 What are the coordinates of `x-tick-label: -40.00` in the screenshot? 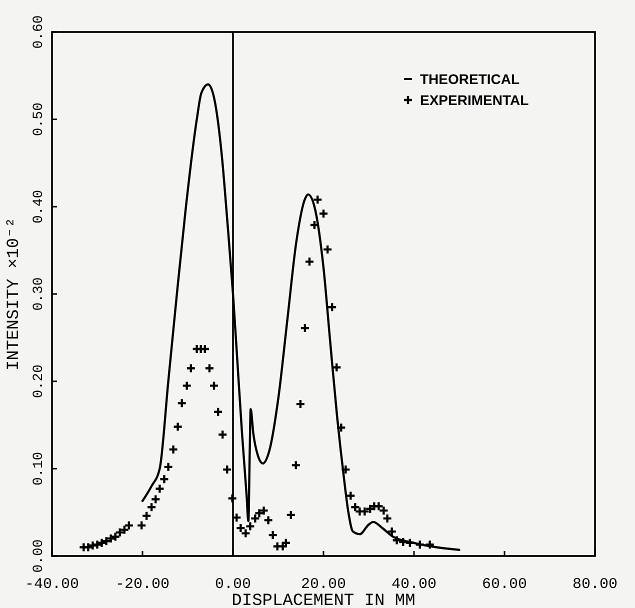 It's located at (52, 584).